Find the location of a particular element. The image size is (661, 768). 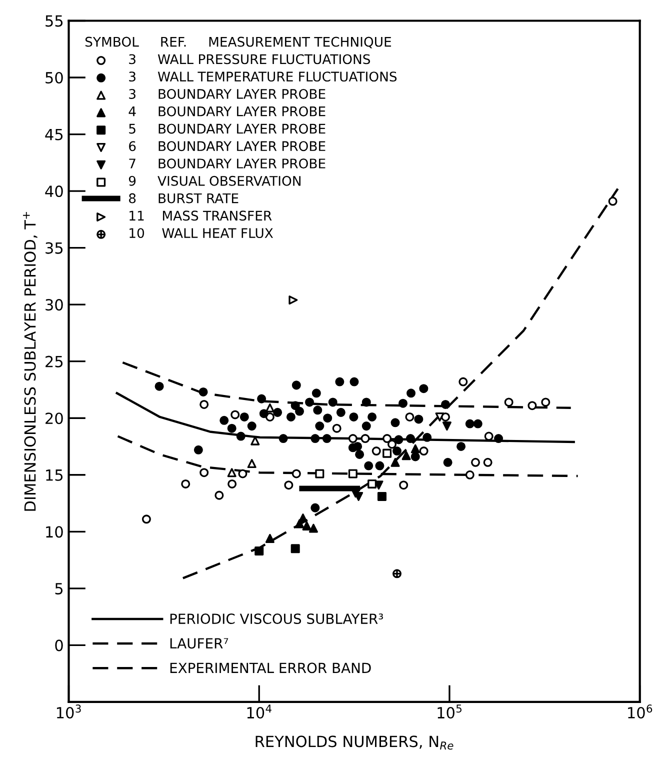

legend-label: 3 BOUNDARY LAYER PROBE is located at coordinates (227, 93).